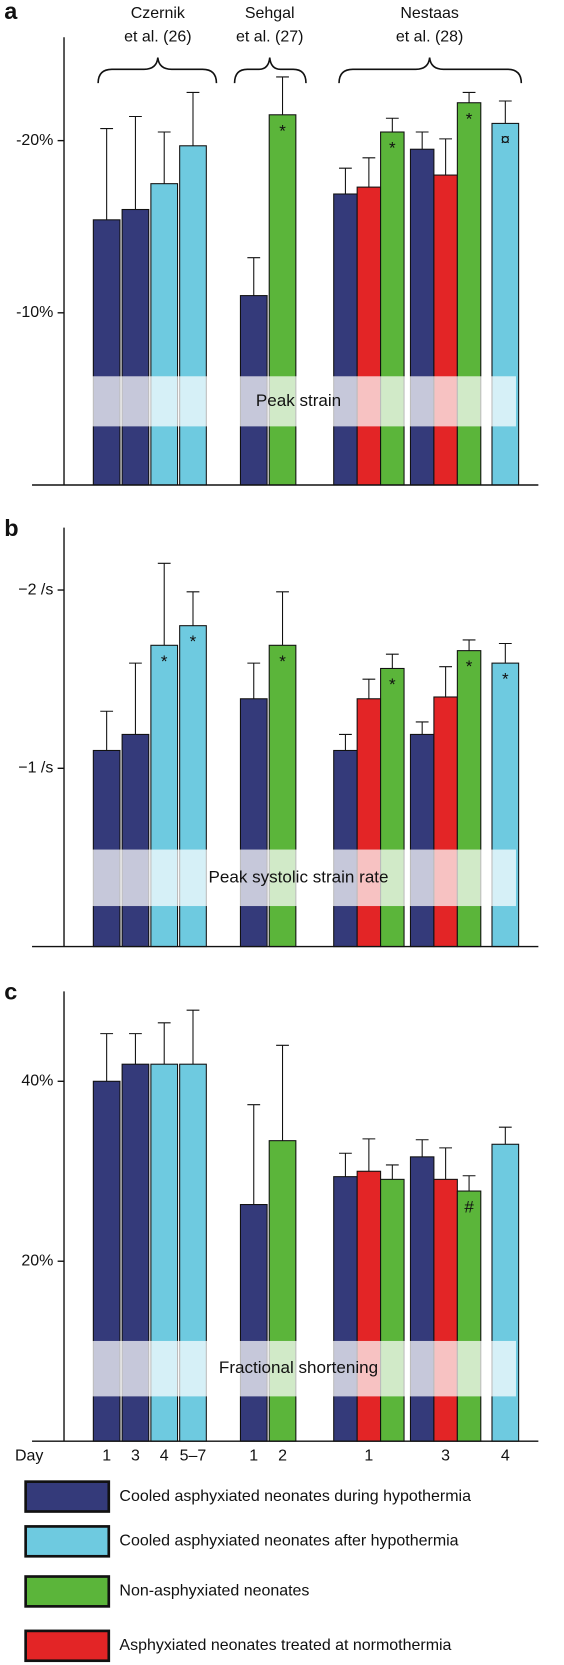 Image resolution: width=564 pixels, height=1665 pixels. Describe the element at coordinates (35, 589) in the screenshot. I see `y-tick-label: −2 /s` at that location.